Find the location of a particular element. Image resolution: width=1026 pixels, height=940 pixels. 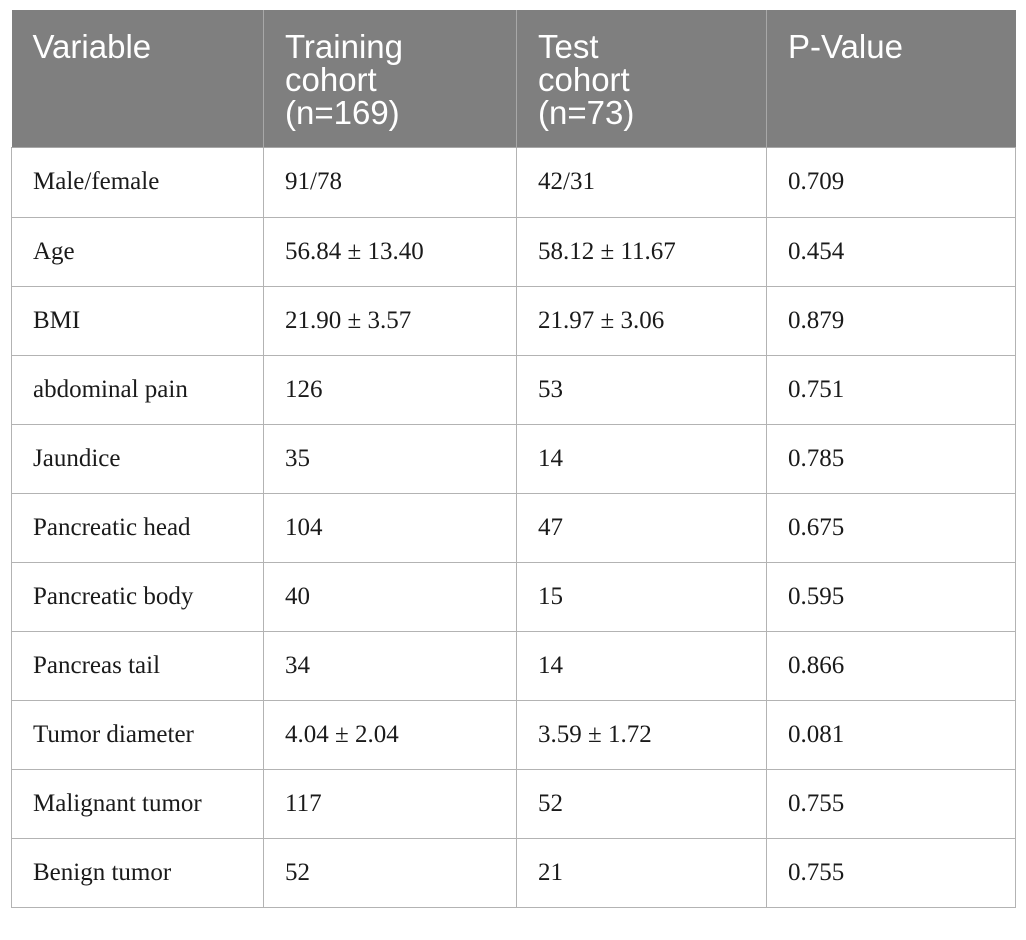

header-variable: Variable is located at coordinates (137, 79).